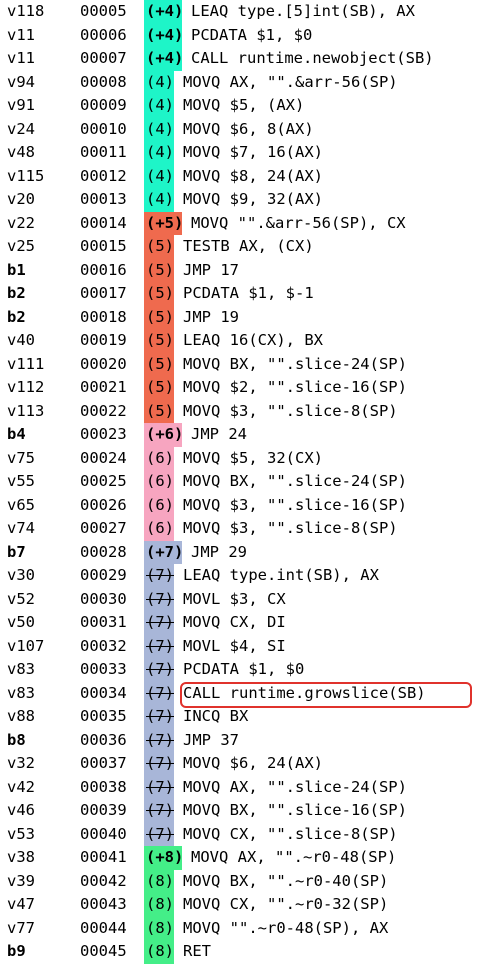 The image size is (493, 964). What do you see at coordinates (234, 622) in the screenshot?
I see `instruction-text: MOVQ CX, DI` at bounding box center [234, 622].